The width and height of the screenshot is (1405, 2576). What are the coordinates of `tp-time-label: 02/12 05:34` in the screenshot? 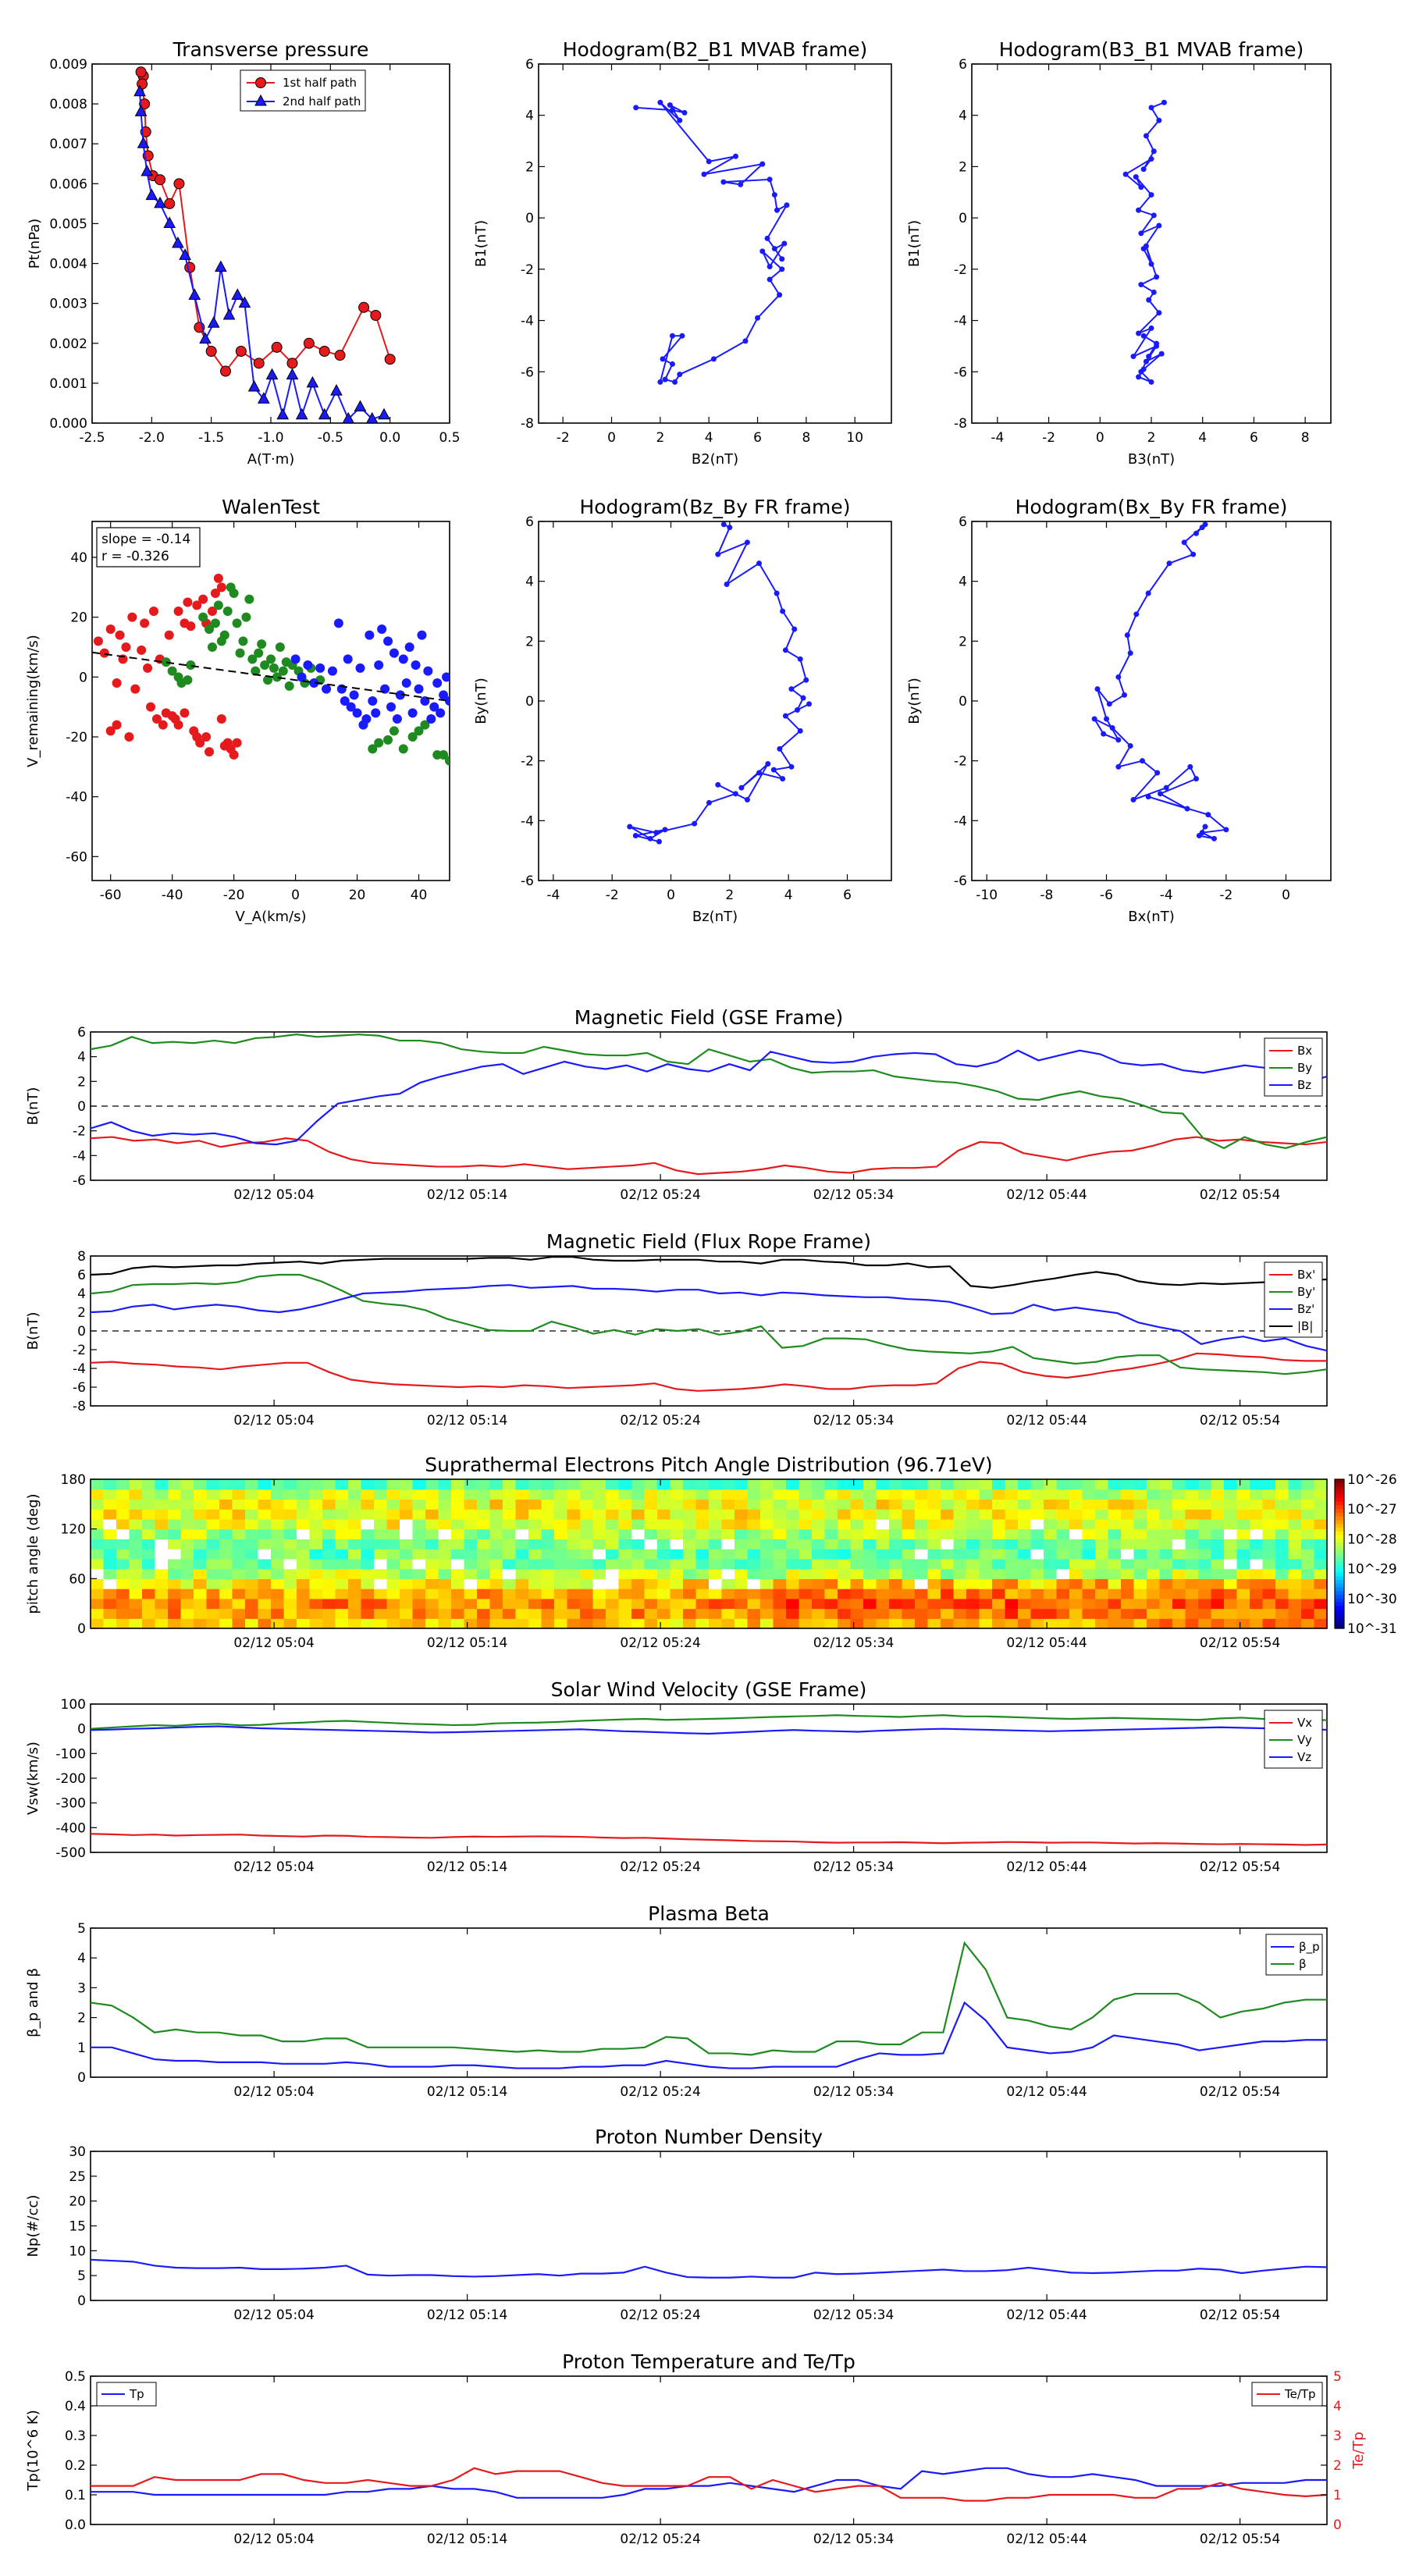 It's located at (854, 2539).